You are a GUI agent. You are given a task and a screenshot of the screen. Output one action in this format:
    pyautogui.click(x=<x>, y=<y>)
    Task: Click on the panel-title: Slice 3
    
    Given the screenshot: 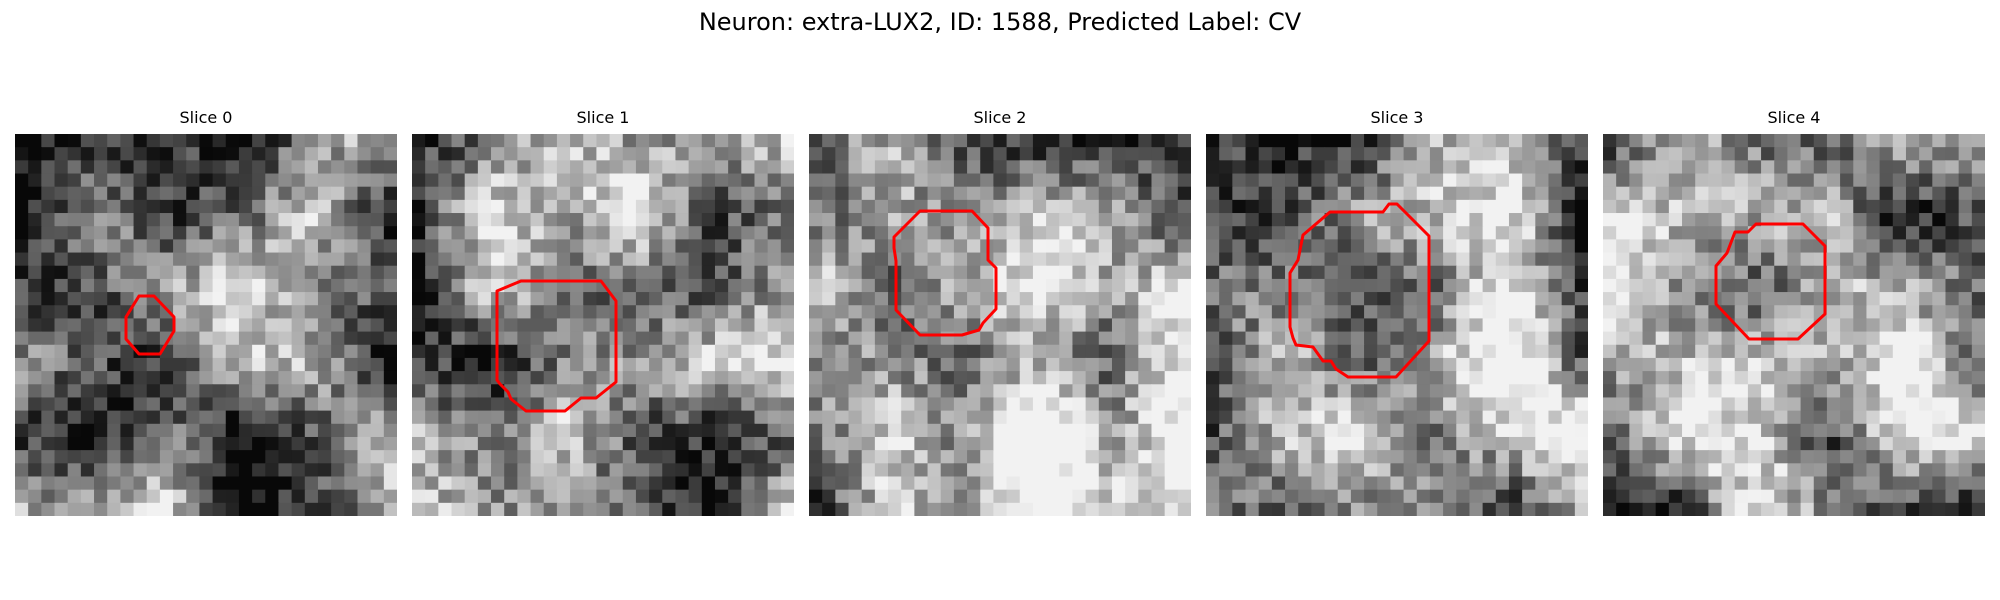 What is the action you would take?
    pyautogui.click(x=1397, y=117)
    